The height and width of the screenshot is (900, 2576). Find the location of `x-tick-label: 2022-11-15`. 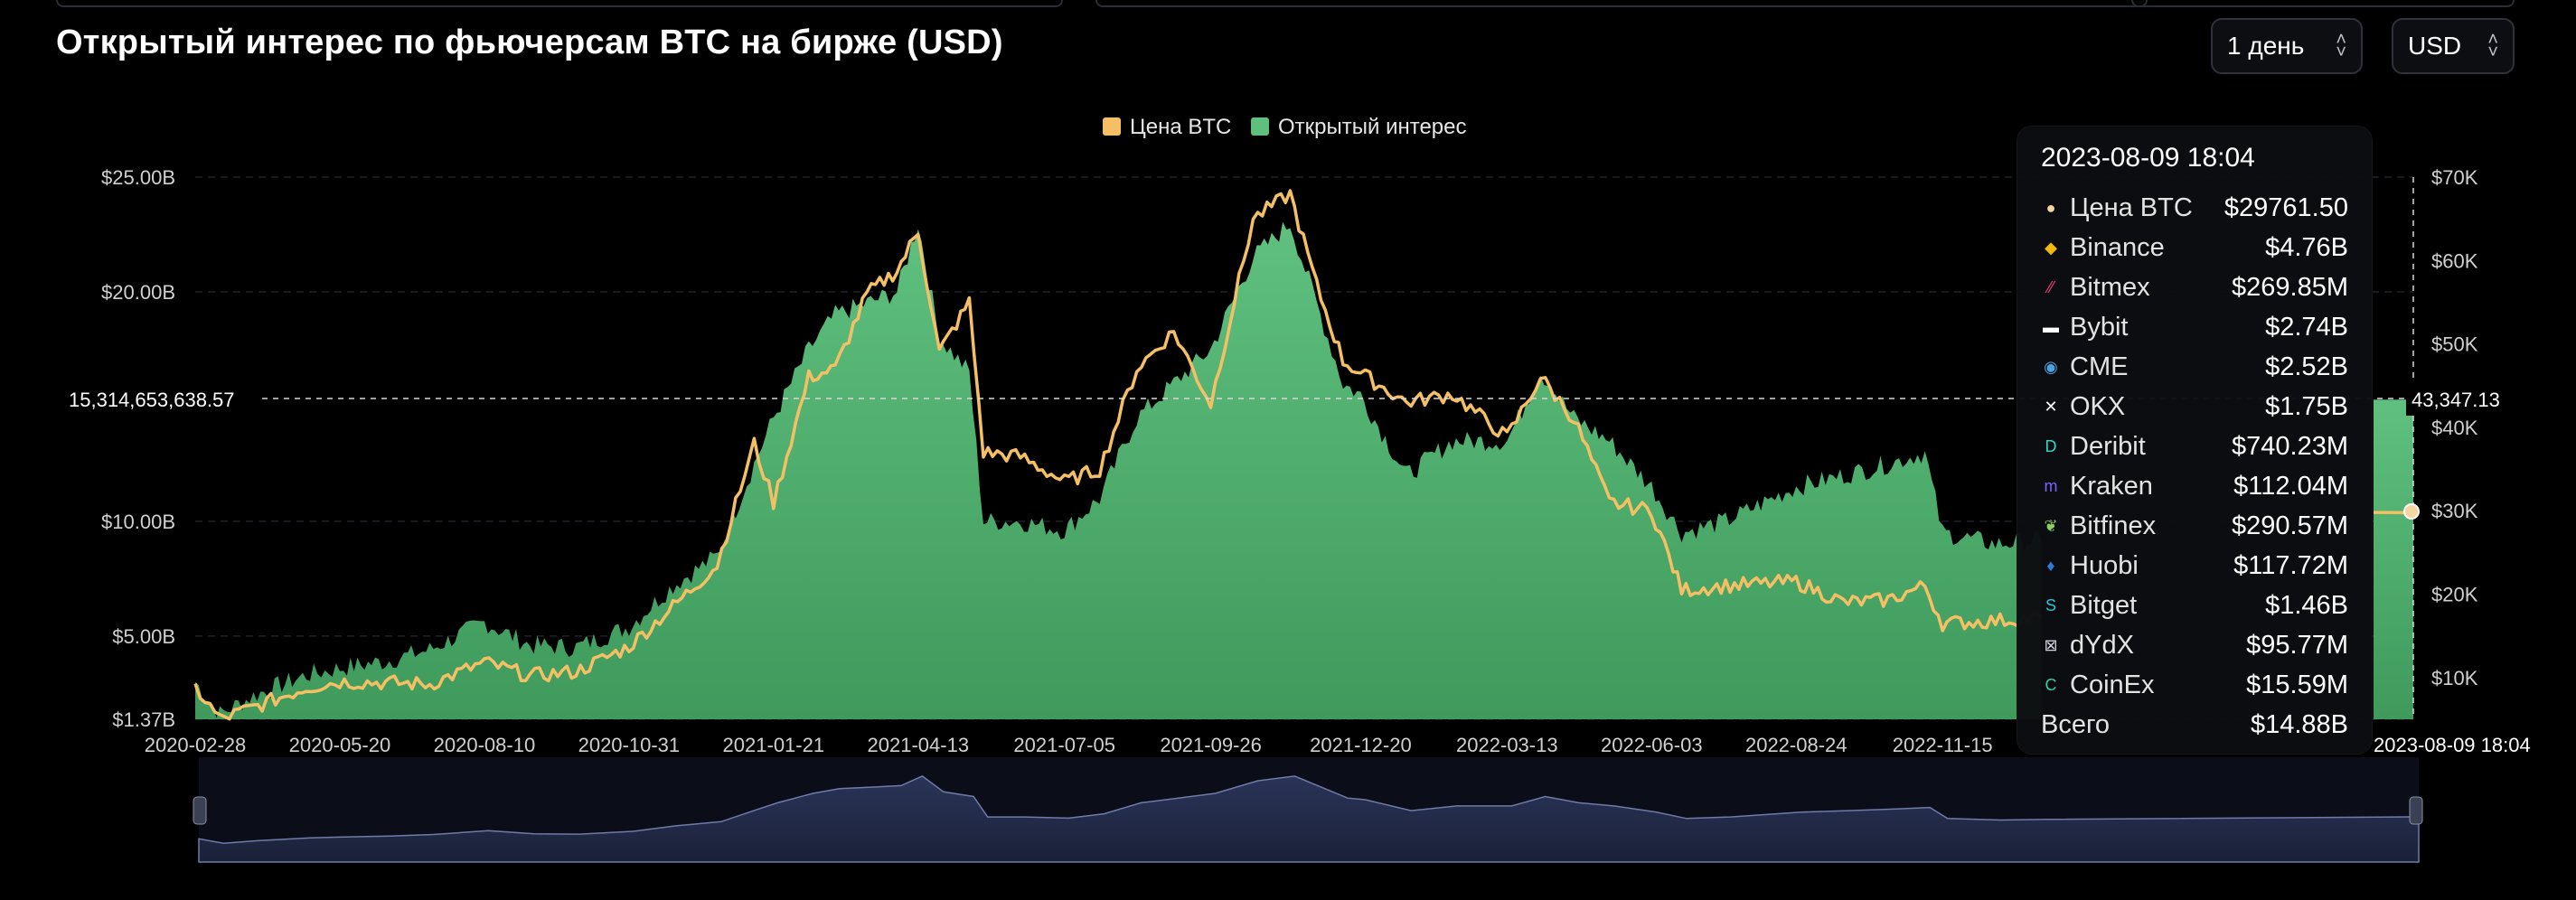

x-tick-label: 2022-11-15 is located at coordinates (1943, 745).